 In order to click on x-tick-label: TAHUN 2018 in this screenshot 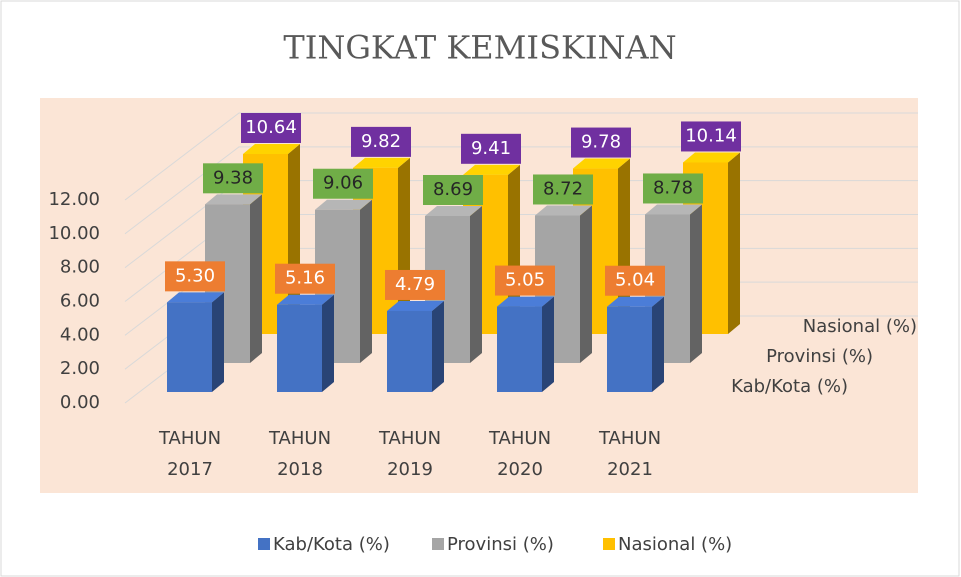, I will do `click(300, 454)`.